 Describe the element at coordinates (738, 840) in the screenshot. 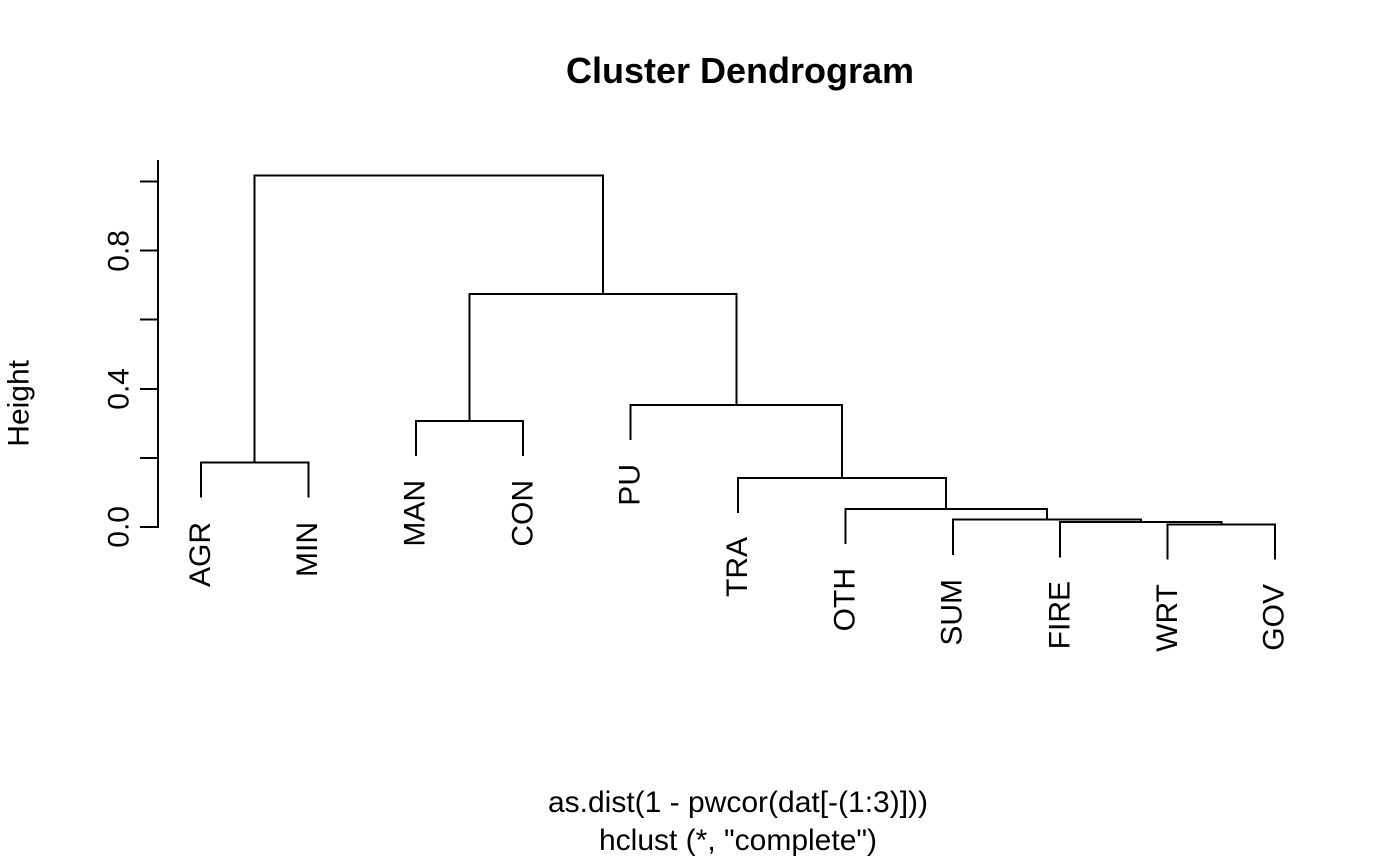

I see `caption-hclust-call: hclust (*, "complete")` at that location.